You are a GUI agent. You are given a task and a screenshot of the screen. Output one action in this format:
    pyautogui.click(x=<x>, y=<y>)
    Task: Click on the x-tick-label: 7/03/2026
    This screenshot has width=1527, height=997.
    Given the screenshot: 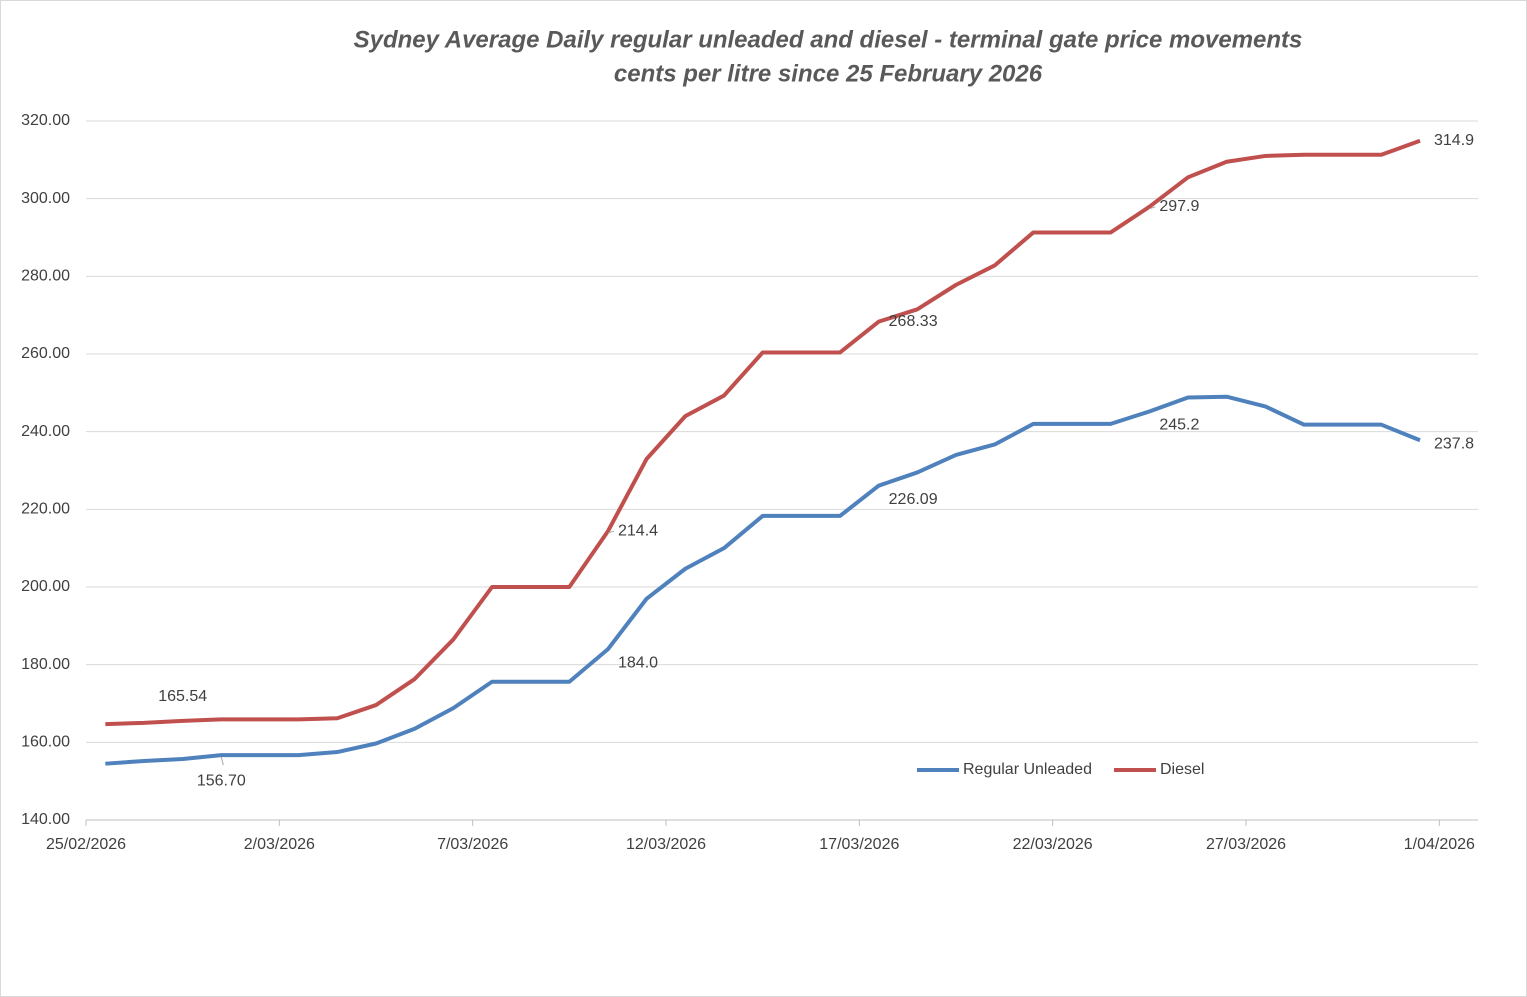 What is the action you would take?
    pyautogui.click(x=472, y=844)
    